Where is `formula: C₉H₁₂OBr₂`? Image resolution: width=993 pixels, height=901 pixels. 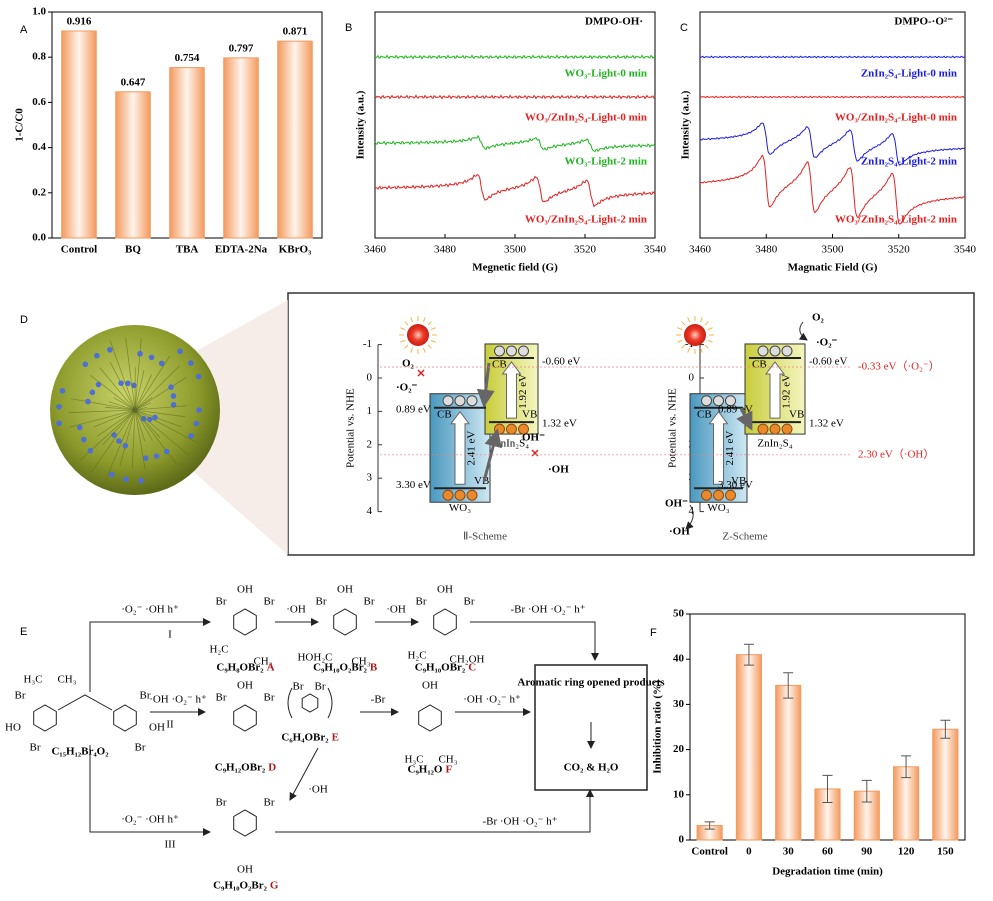 formula: C₉H₁₂OBr₂ is located at coordinates (240, 768).